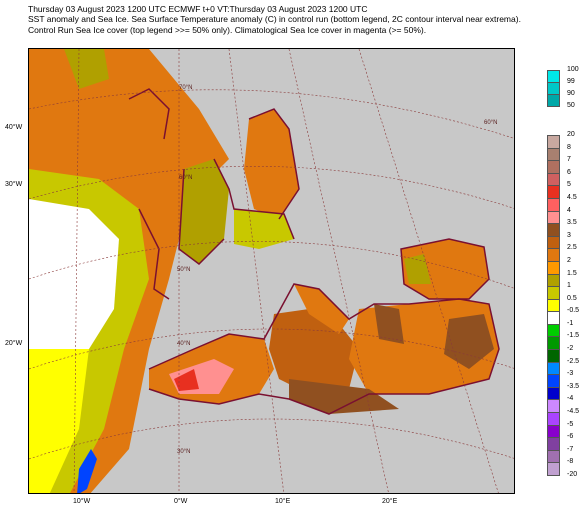 Image resolution: width=587 pixels, height=509 pixels. Describe the element at coordinates (570, 449) in the screenshot. I see `sst-legend-tick-label: -7` at that location.